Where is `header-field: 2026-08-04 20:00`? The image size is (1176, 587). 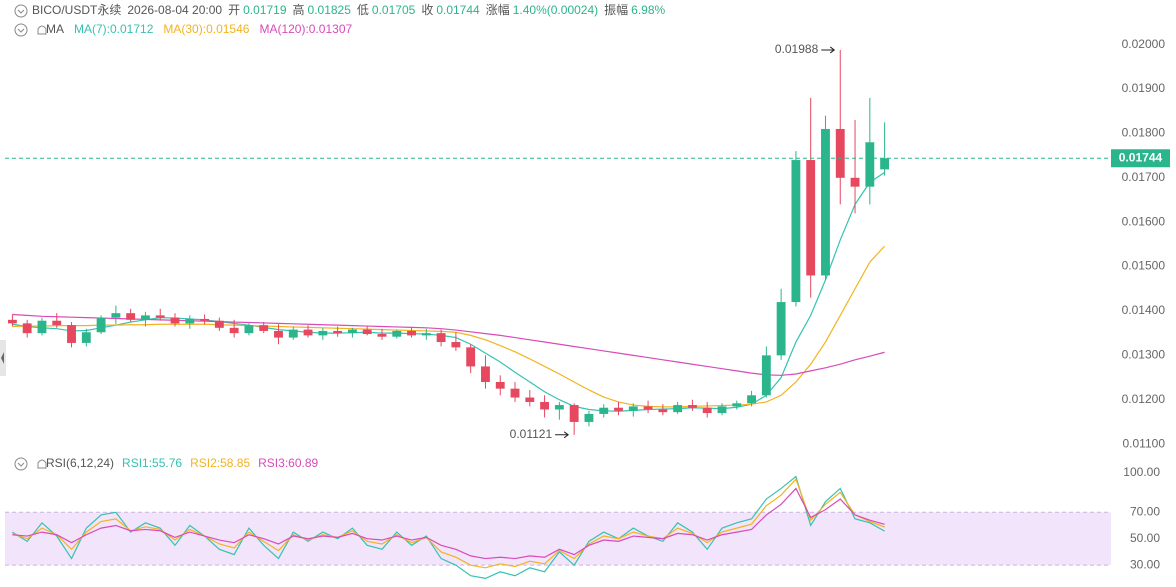 header-field: 2026-08-04 20:00 is located at coordinates (174, 10).